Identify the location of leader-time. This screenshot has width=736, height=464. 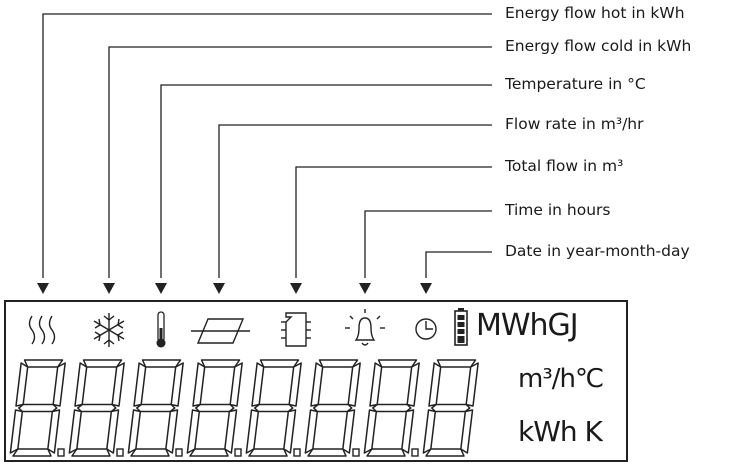
(428, 244).